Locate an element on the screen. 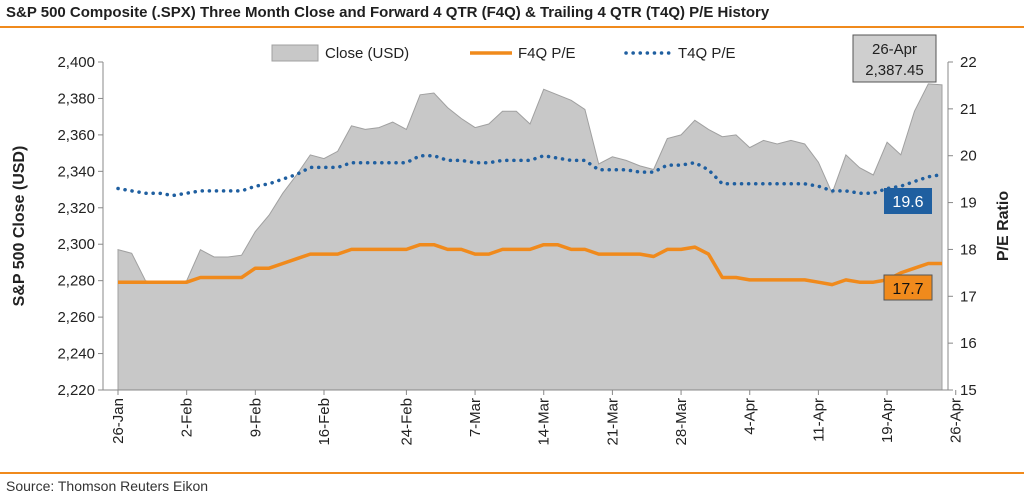 The height and width of the screenshot is (499, 1024). y2-tick-label: 17 is located at coordinates (968, 296).